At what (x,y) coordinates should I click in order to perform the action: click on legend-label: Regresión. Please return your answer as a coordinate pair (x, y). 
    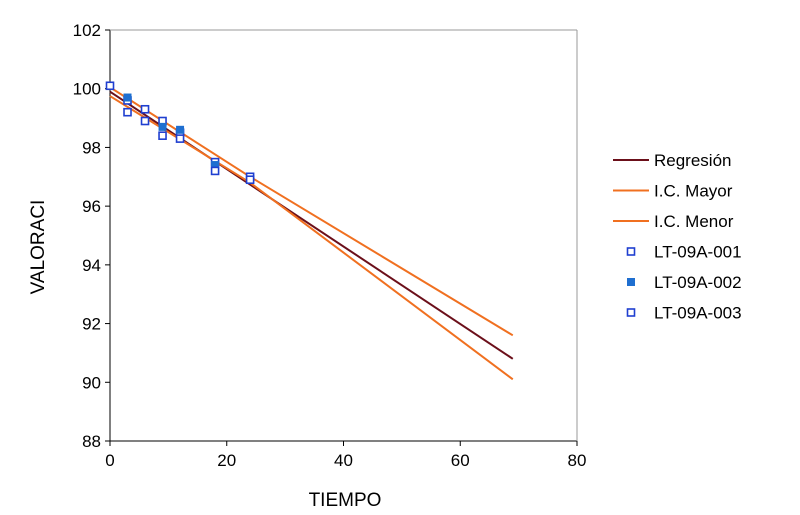
    Looking at the image, I should click on (693, 160).